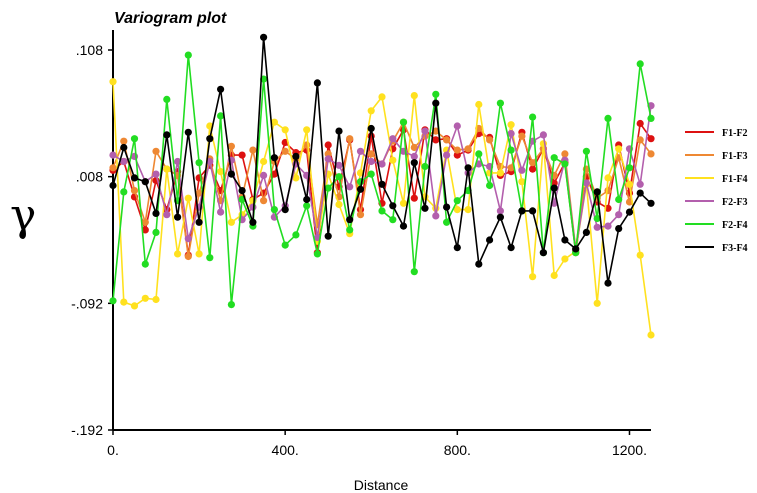 Image resolution: width=757 pixels, height=493 pixels. I want to click on y-tick-label: .008, so click(89, 177).